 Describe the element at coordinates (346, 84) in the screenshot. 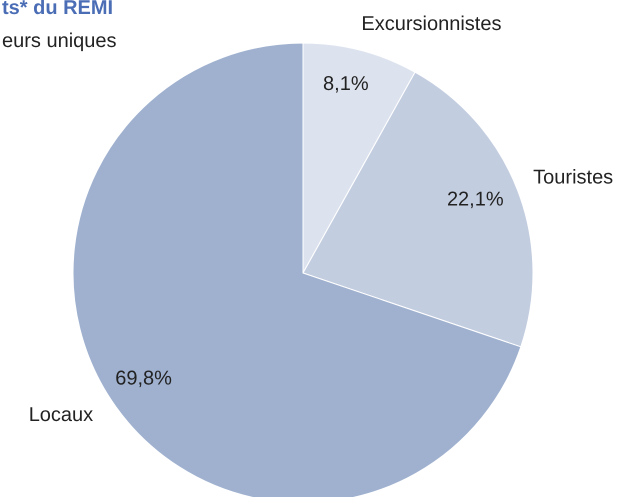

I see `data-label: 8,1%` at that location.